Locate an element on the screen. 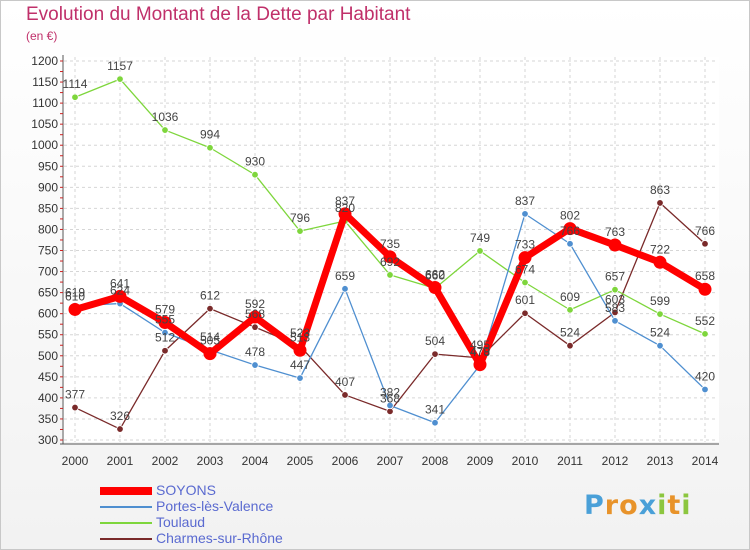 The width and height of the screenshot is (750, 550). data-label: 674 is located at coordinates (525, 270).